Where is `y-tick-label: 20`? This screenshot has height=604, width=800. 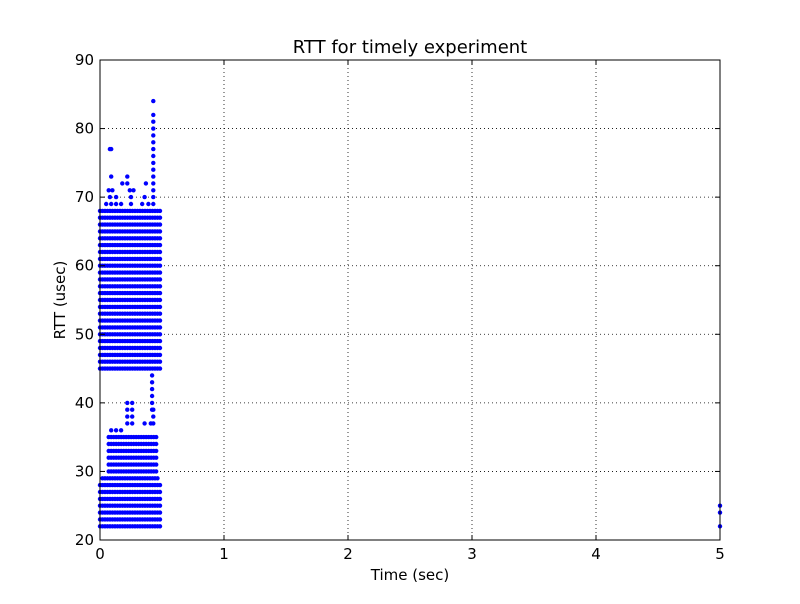
y-tick-label: 20 is located at coordinates (84, 540).